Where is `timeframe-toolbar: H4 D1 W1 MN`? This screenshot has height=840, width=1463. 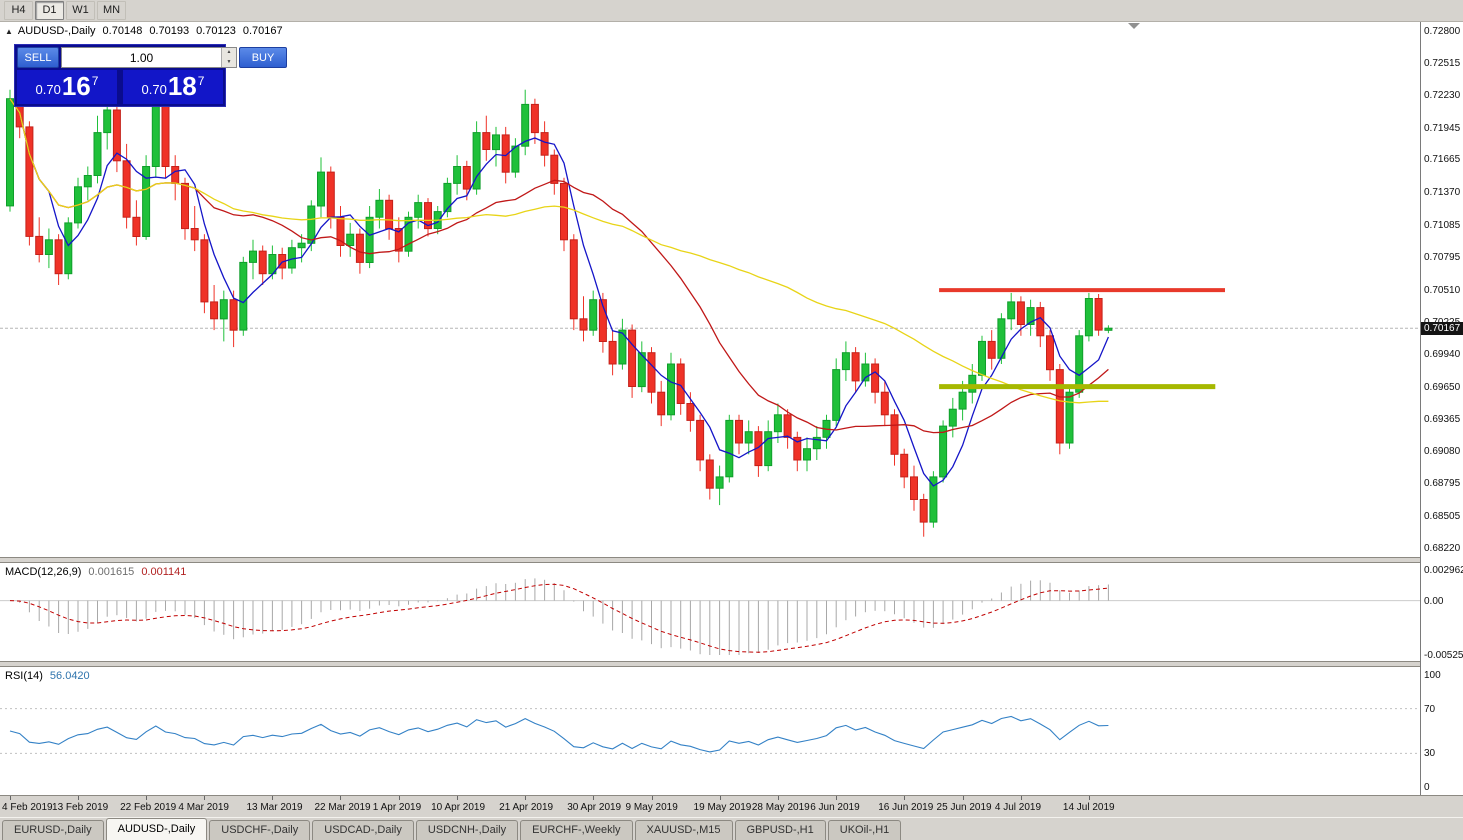
timeframe-toolbar: H4 D1 W1 MN is located at coordinates (731, 11).